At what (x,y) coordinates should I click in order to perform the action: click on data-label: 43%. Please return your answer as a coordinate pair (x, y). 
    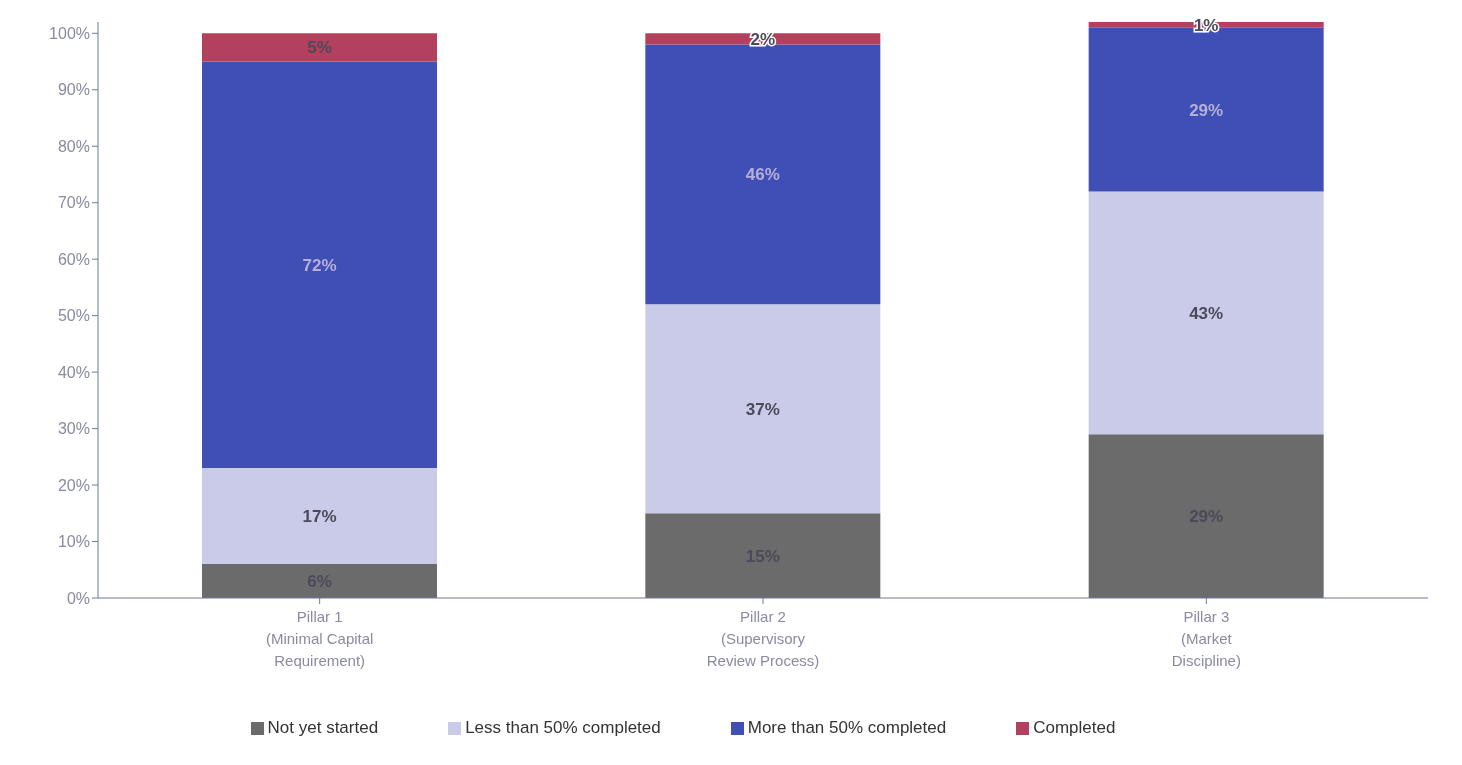
    Looking at the image, I should click on (1206, 313).